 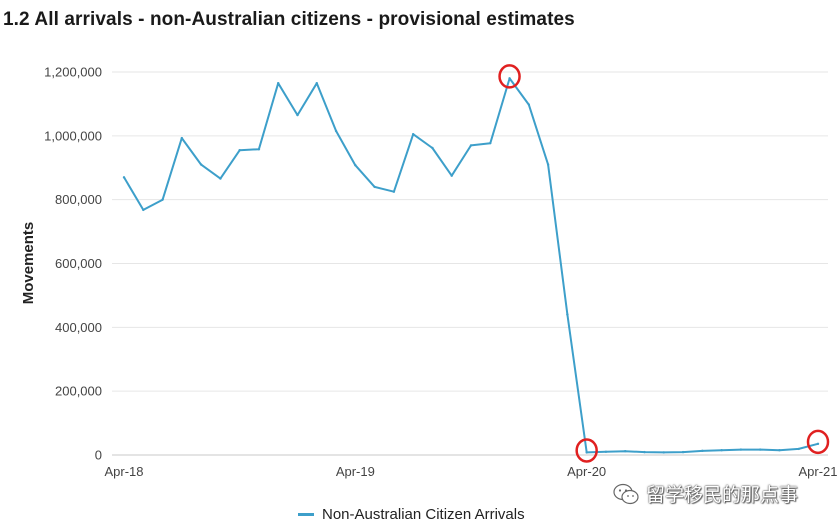 I want to click on legend: Non-Australian Citizen Arrivals, so click(x=411, y=514).